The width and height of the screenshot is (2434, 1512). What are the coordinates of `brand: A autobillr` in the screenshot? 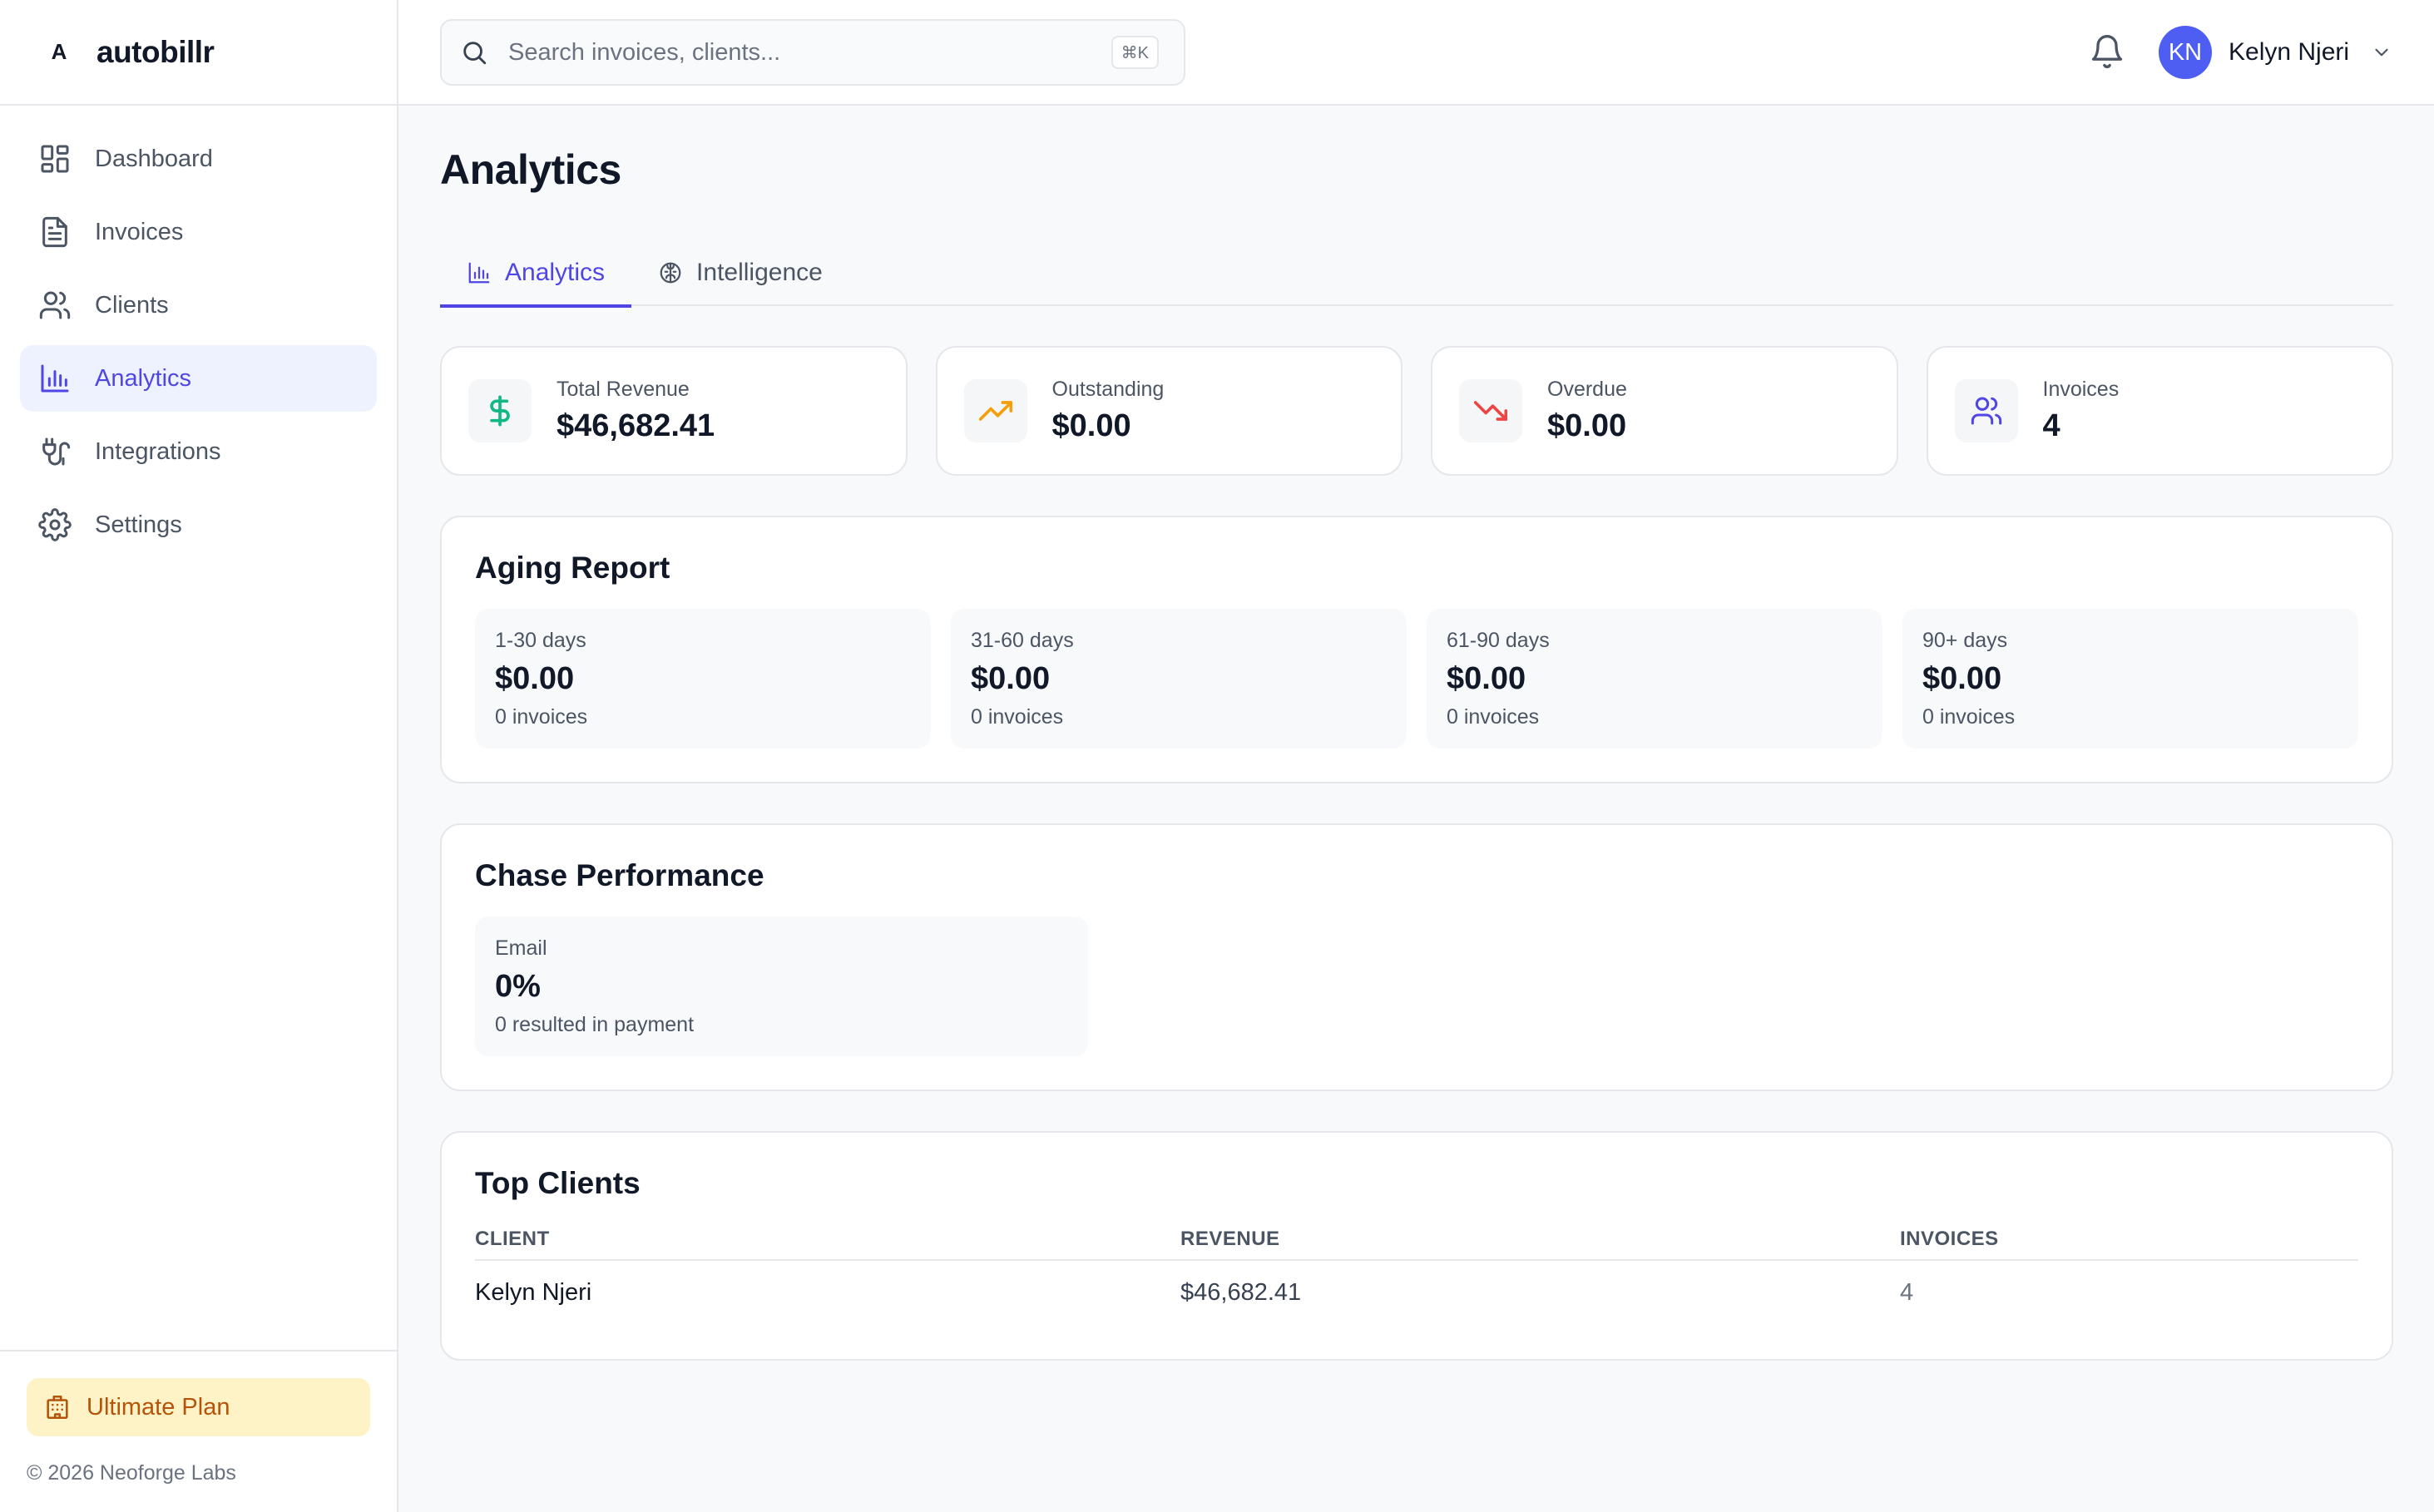 It's located at (198, 53).